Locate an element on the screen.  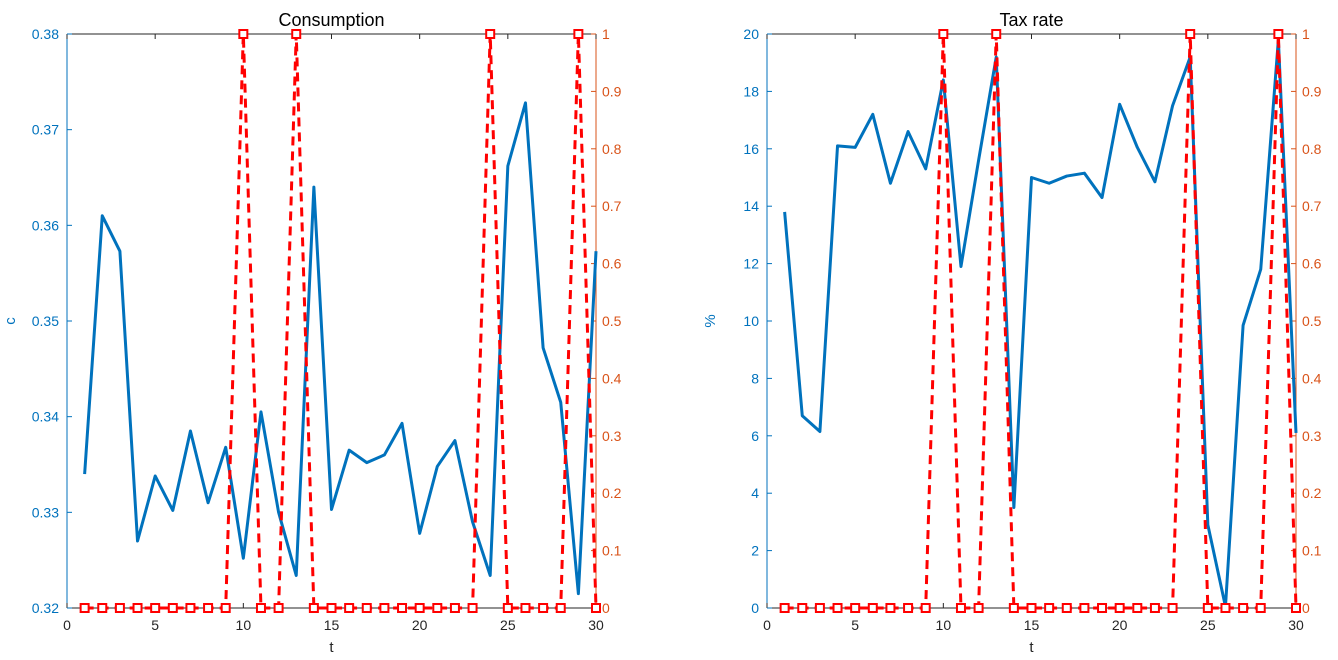
y-tick-label: 8 is located at coordinates (755, 378).